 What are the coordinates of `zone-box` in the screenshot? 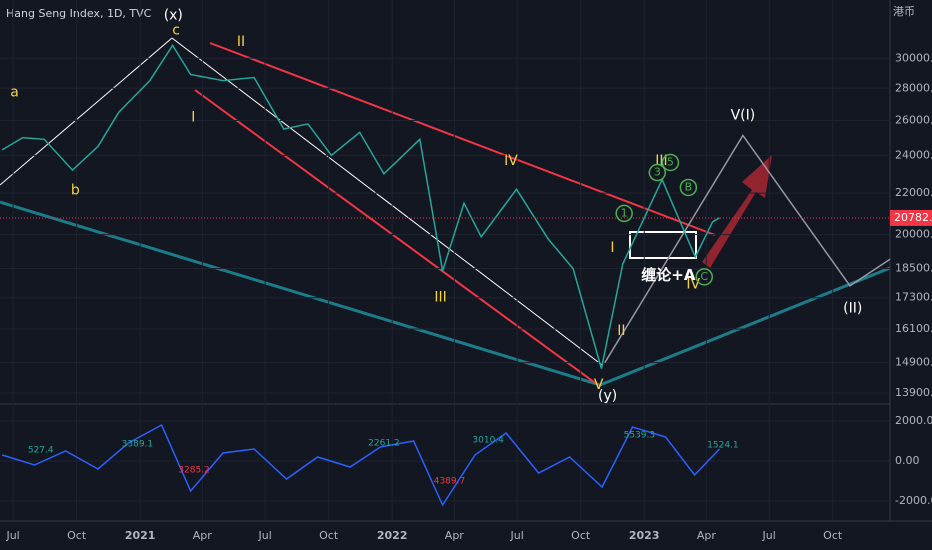 It's located at (663, 245).